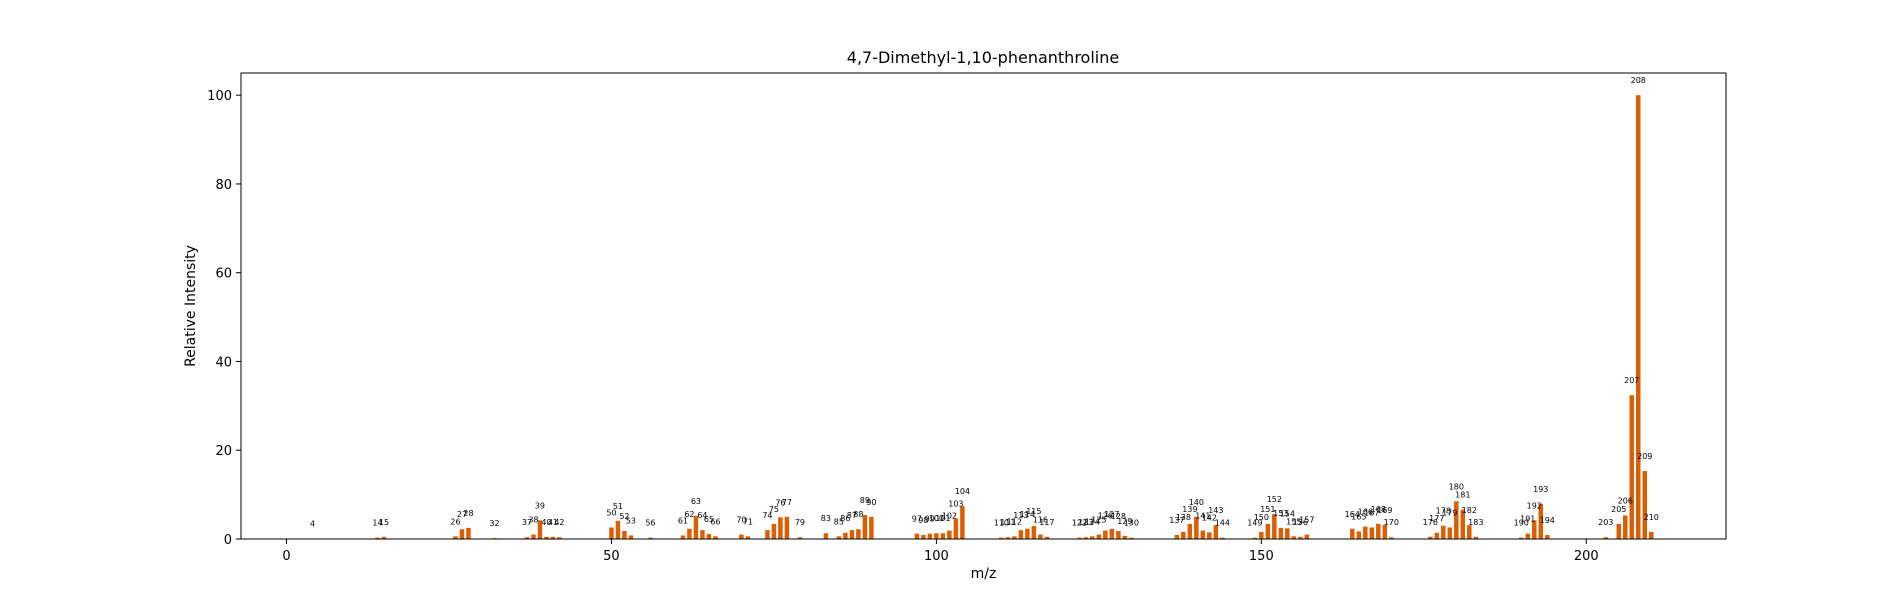 This screenshot has width=1900, height=600. Describe the element at coordinates (1196, 502) in the screenshot. I see `peak-label: 140` at that location.